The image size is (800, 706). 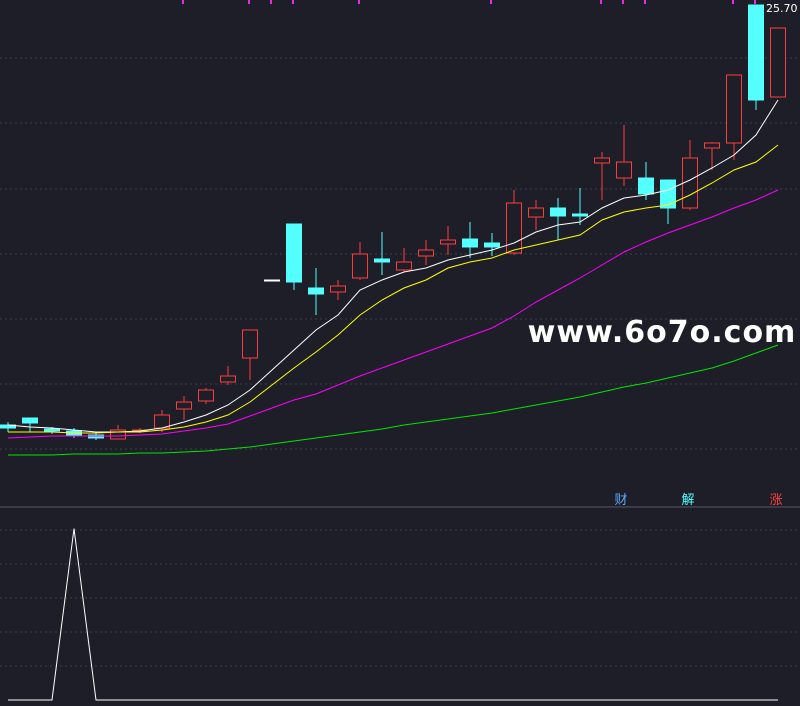 What do you see at coordinates (662, 332) in the screenshot?
I see `watermark: www.6o7o.com` at bounding box center [662, 332].